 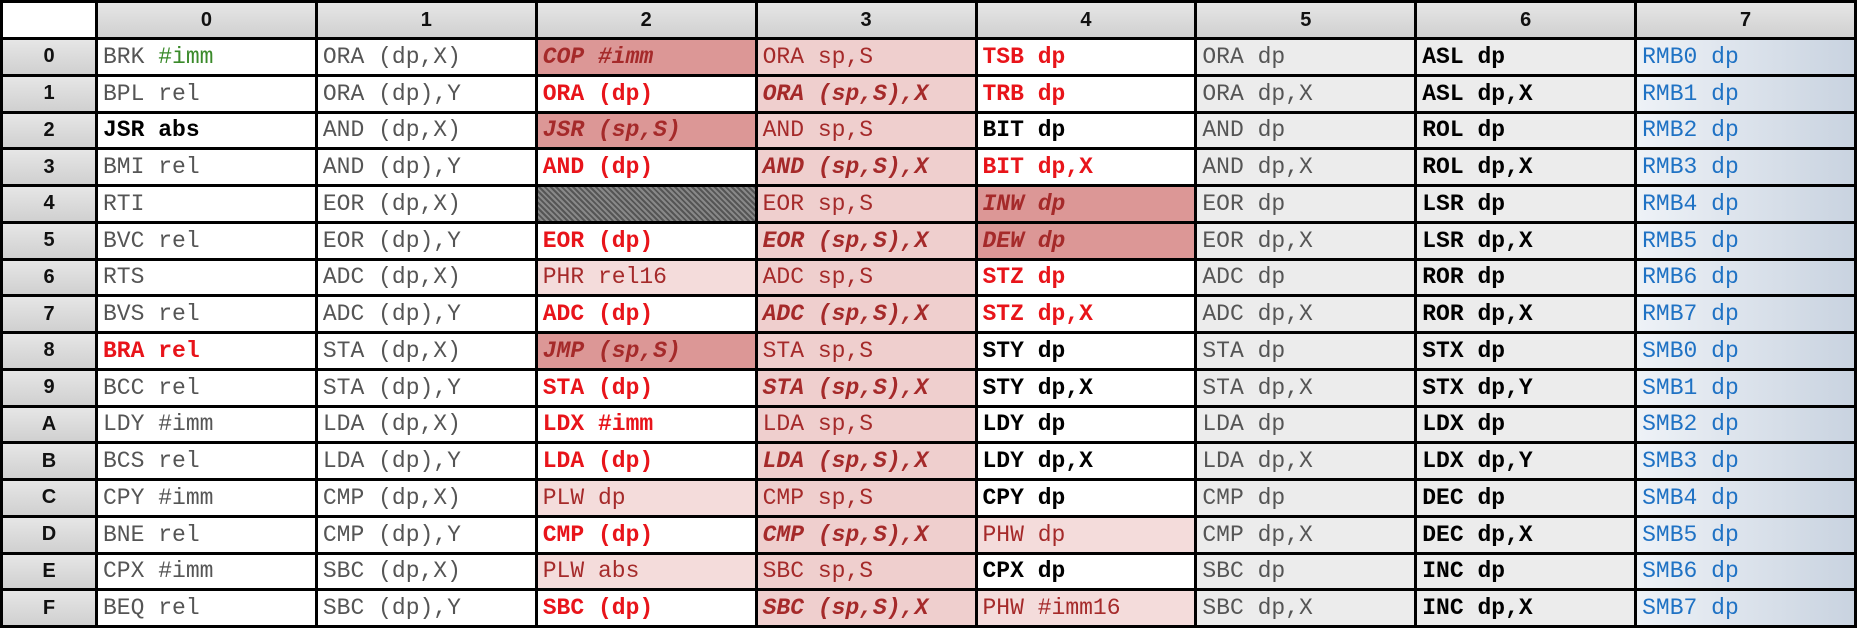 I want to click on opcode-cell: DEC dp, so click(x=1526, y=498).